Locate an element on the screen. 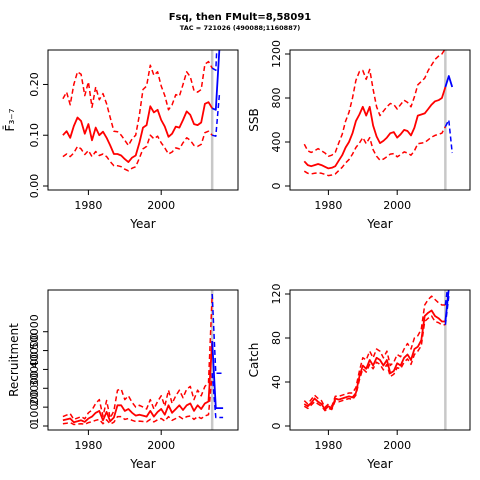 Image resolution: width=480 pixels, height=480 pixels. catch-series-lower is located at coordinates (374, 363).